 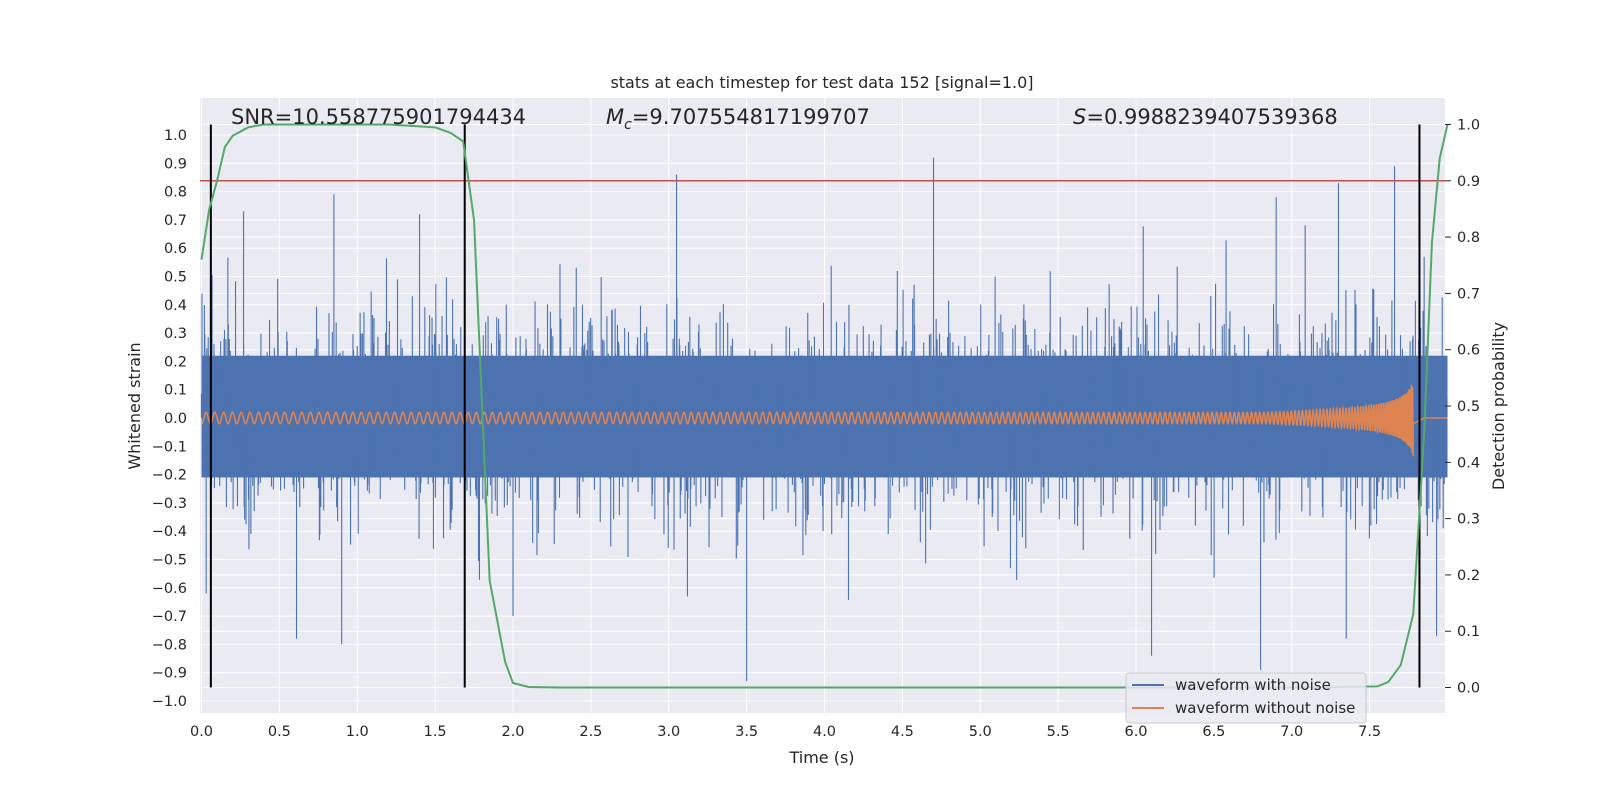 I want to click on y-tick-label: 0.0, so click(x=175, y=419).